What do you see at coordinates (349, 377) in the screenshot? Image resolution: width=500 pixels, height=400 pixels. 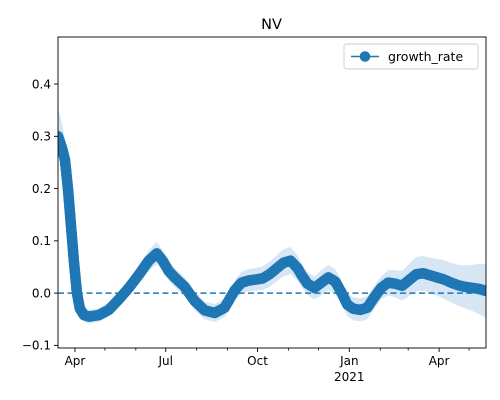 I see `x-tick-year-label: 2021` at bounding box center [349, 377].